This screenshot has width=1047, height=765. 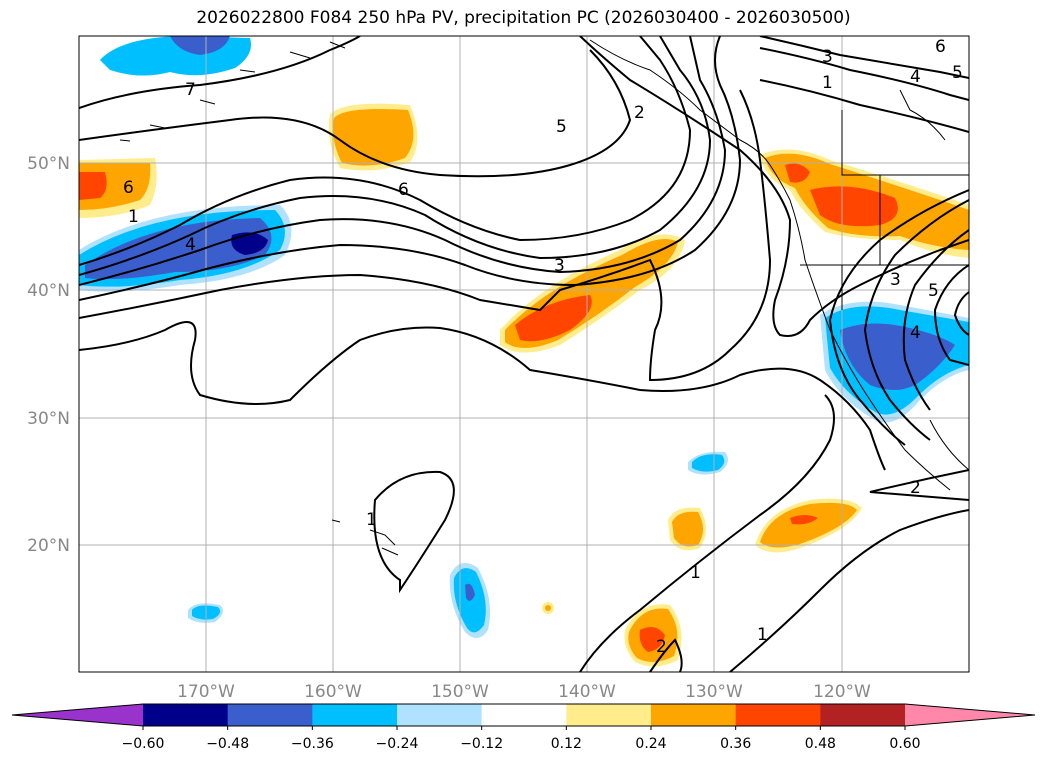 I want to click on lon-label: 130°W, so click(x=714, y=692).